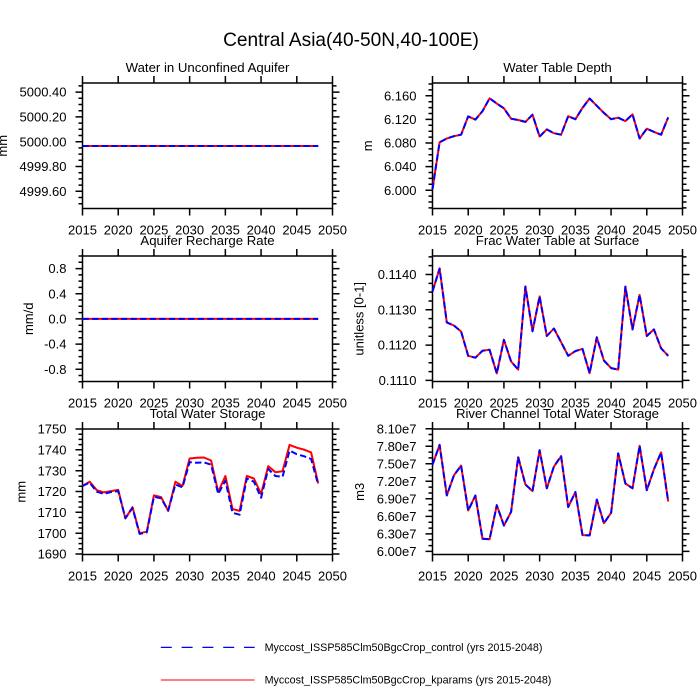 The height and width of the screenshot is (700, 700). What do you see at coordinates (397, 534) in the screenshot?
I see `svg-text: 6.30e7` at bounding box center [397, 534].